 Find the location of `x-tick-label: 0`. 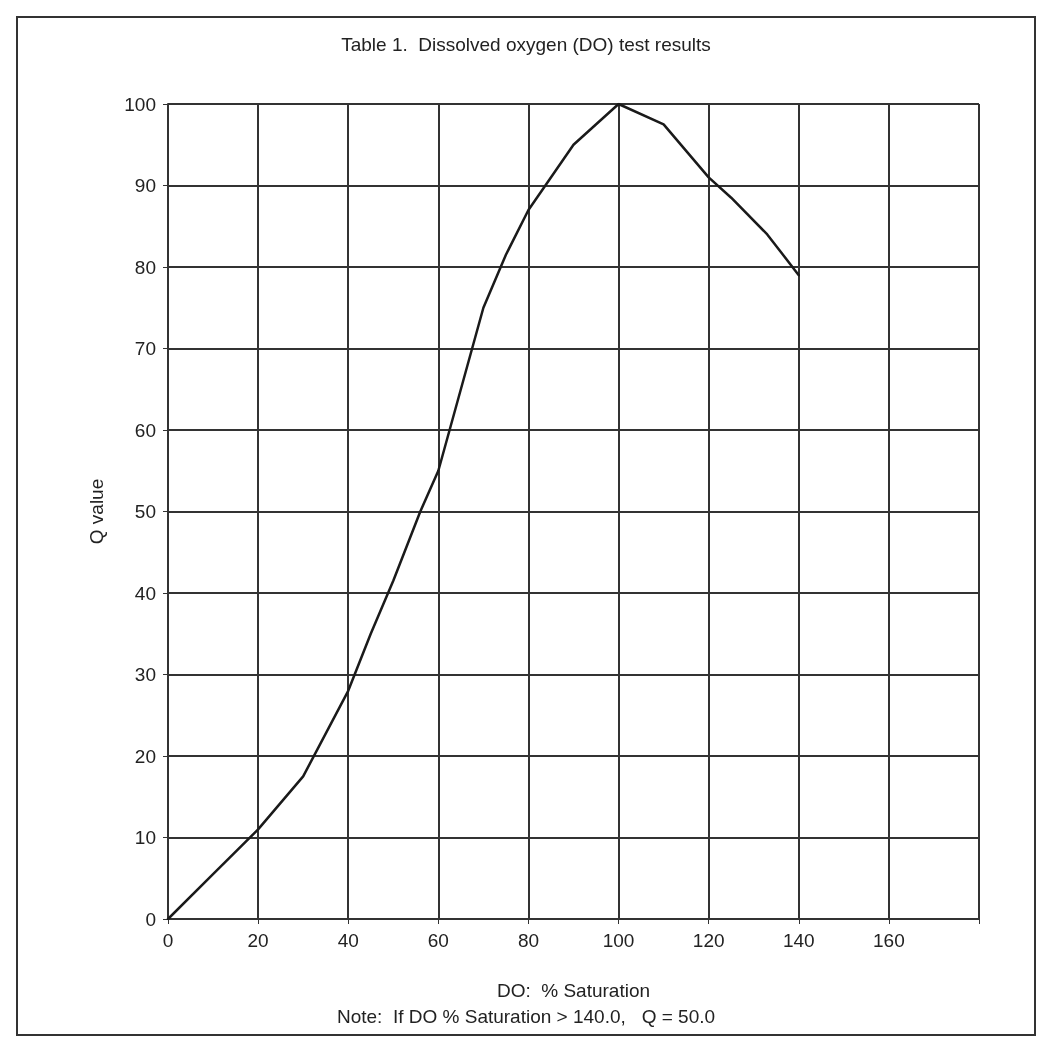

x-tick-label: 0 is located at coordinates (168, 940).